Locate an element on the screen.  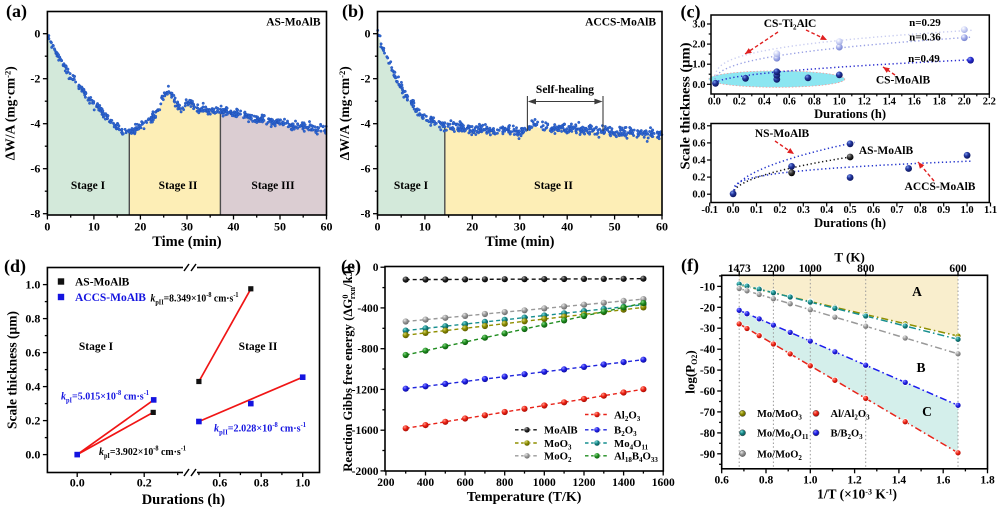
svg-text: Durations (h) is located at coordinates (850, 223).